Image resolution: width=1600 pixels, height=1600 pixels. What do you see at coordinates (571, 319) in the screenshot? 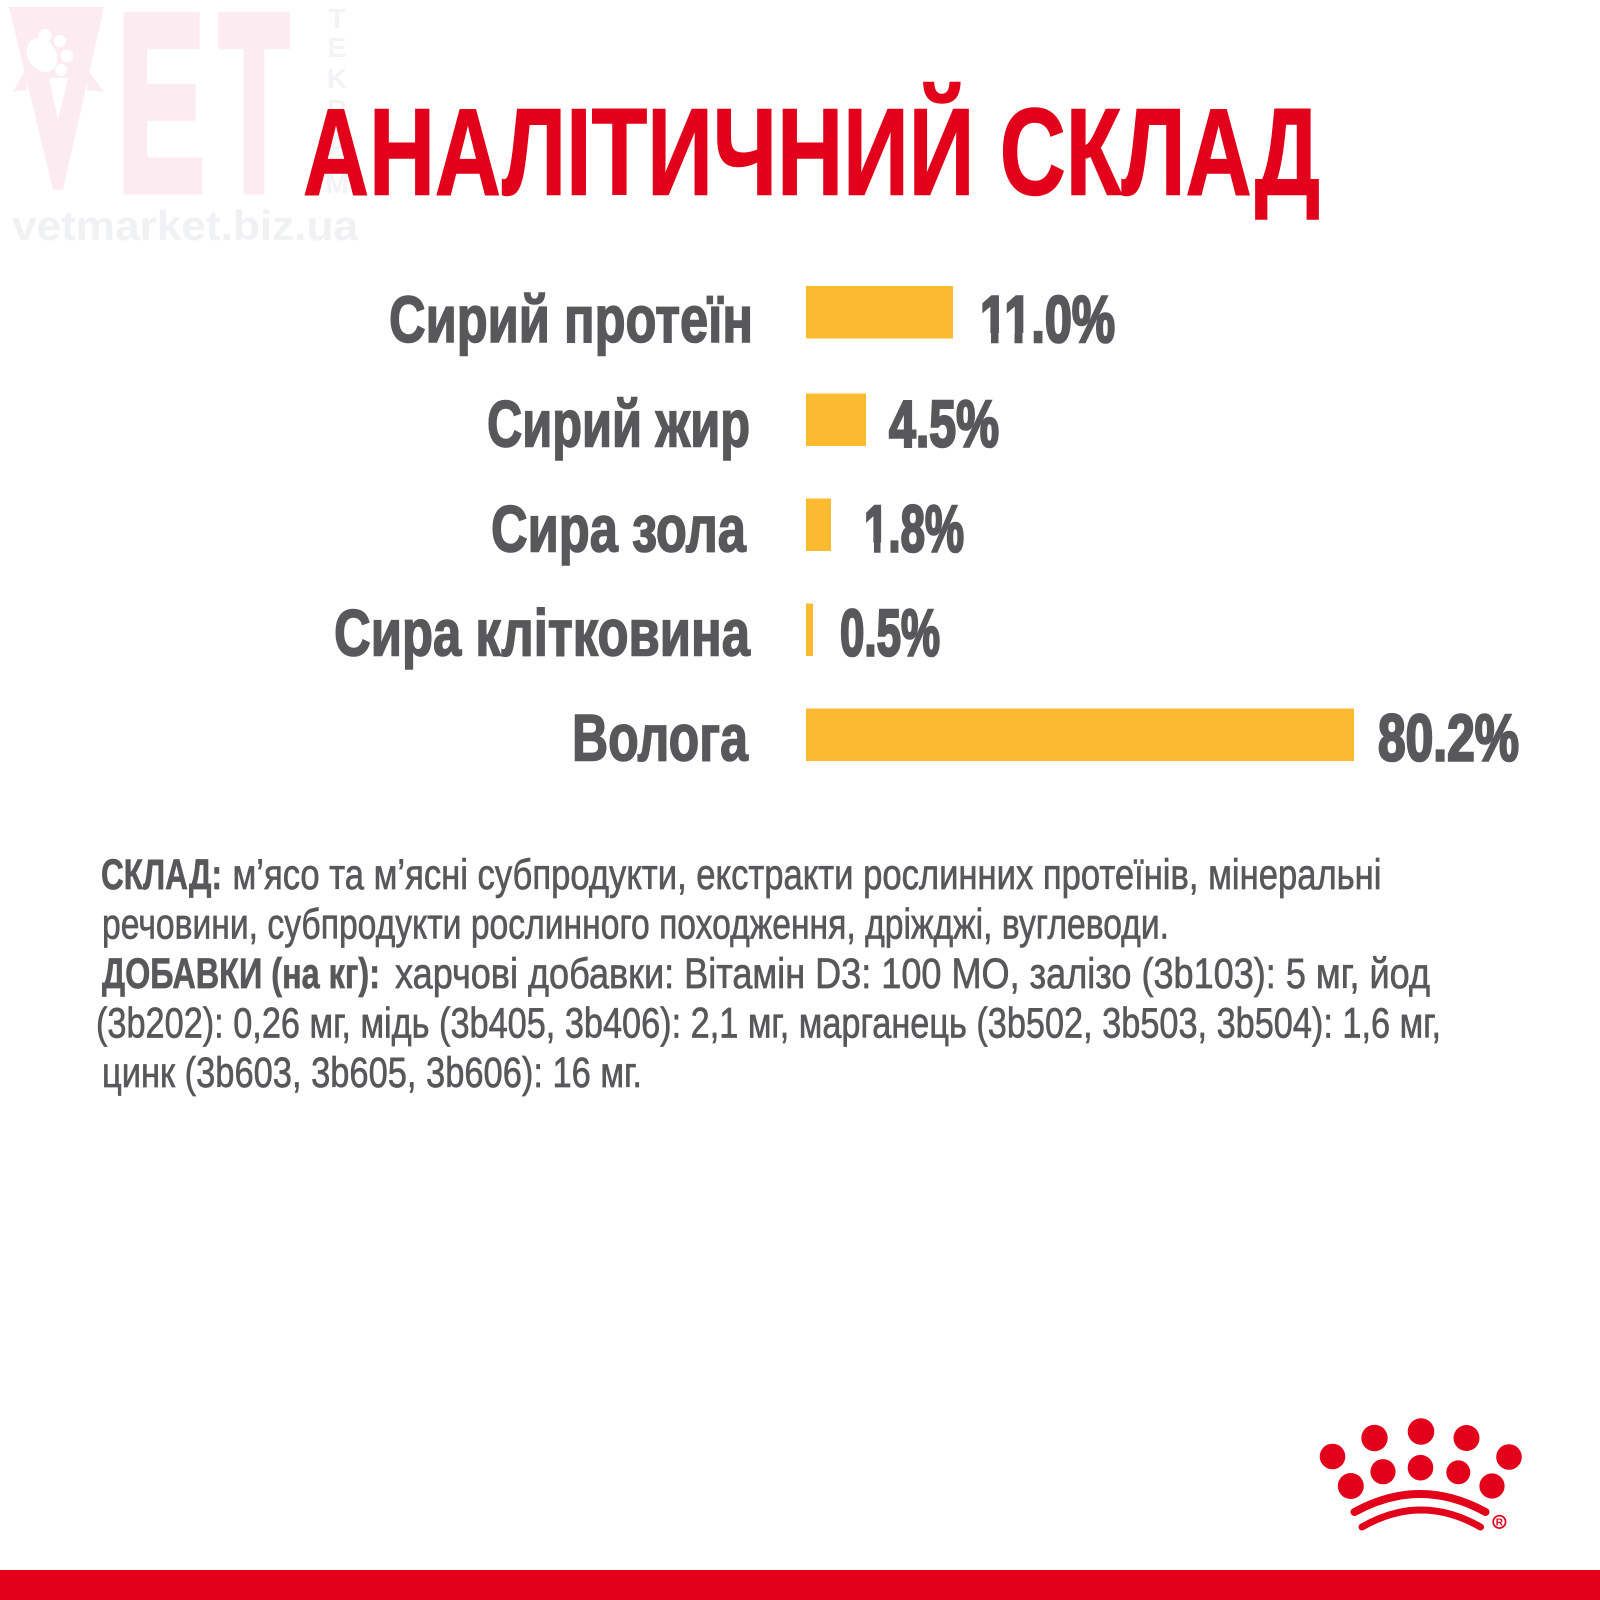
I see `svg-text: Сирий протеїн` at bounding box center [571, 319].